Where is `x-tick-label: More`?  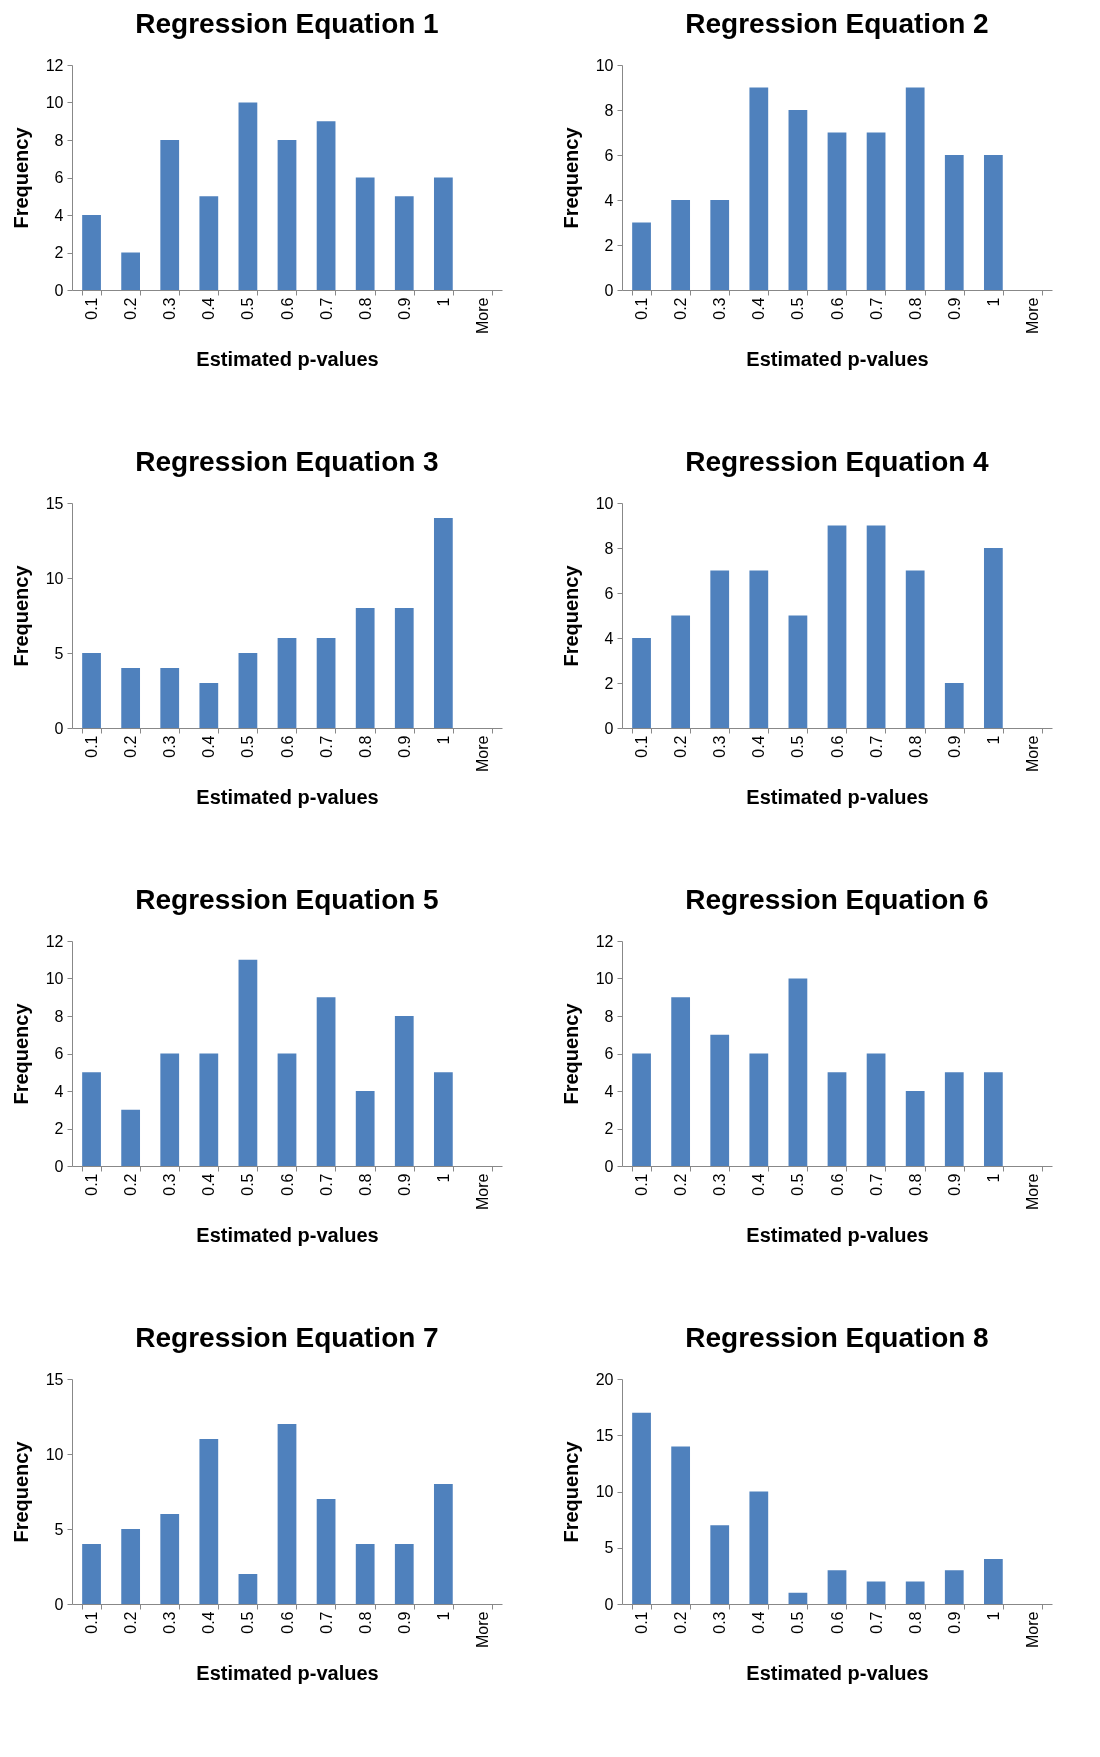
x-tick-label: More is located at coordinates (1032, 1191).